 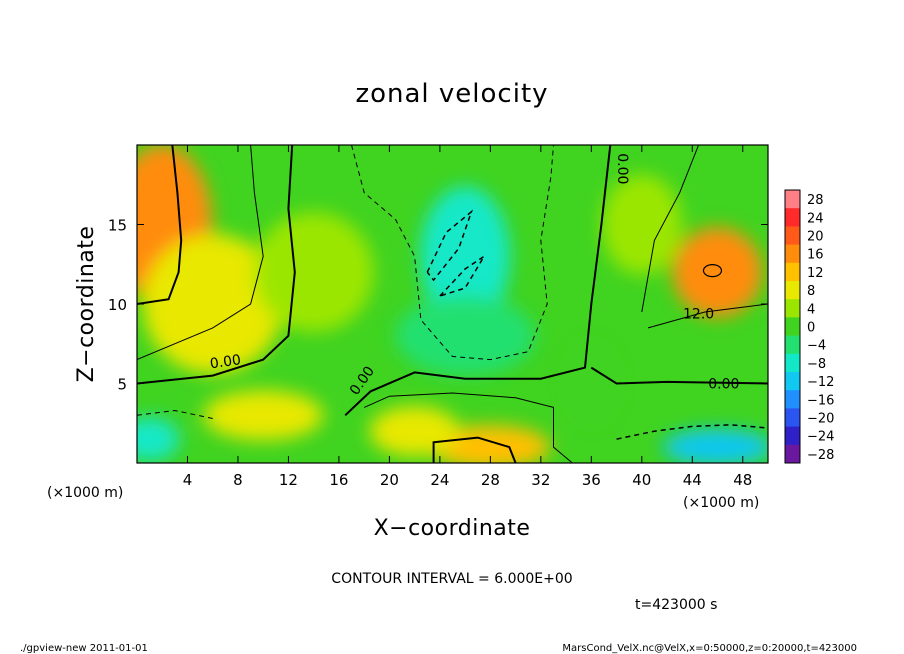 What do you see at coordinates (820, 455) in the screenshot?
I see `colorbar-tick-label: −28` at bounding box center [820, 455].